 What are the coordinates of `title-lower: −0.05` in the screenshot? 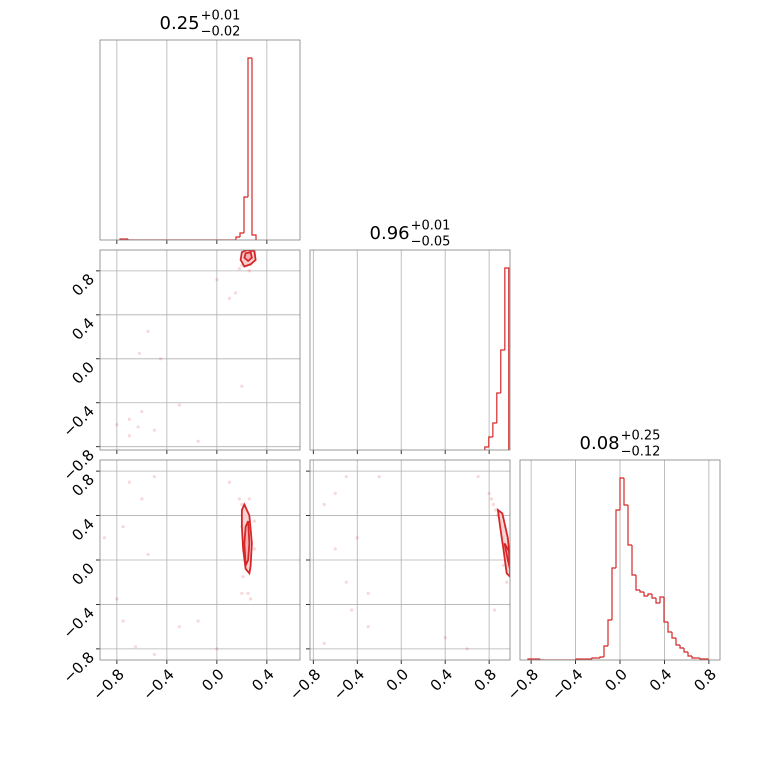 It's located at (431, 242).